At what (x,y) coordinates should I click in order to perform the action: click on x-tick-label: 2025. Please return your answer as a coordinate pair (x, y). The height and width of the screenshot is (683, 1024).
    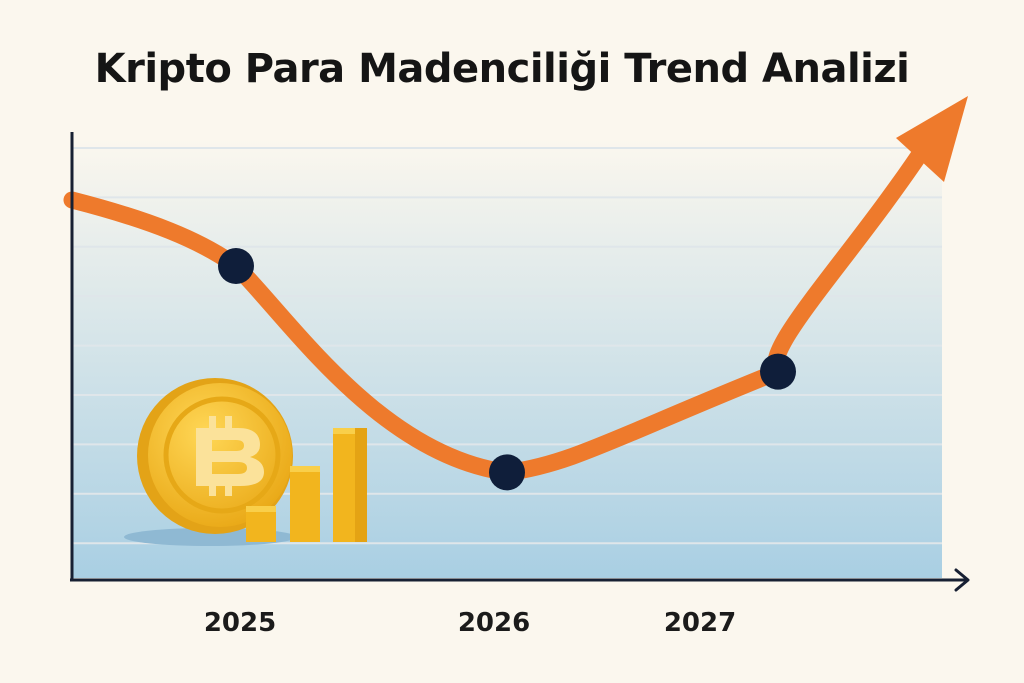
    Looking at the image, I should click on (240, 623).